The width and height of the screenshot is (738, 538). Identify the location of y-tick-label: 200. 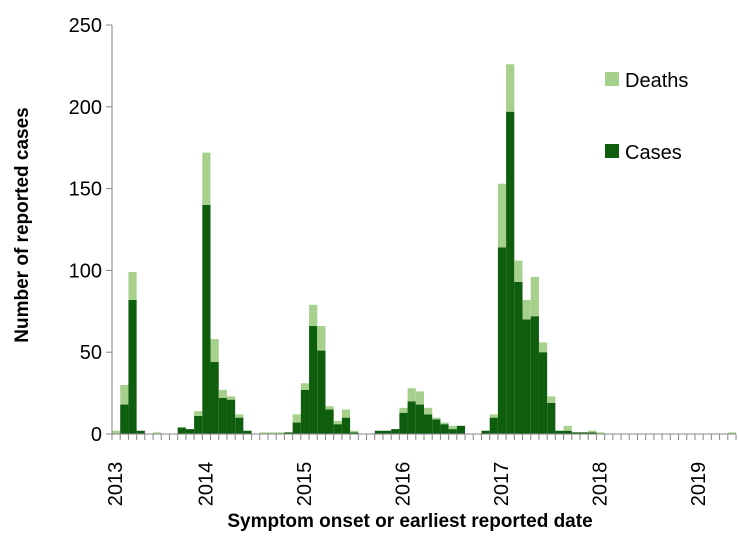
(85, 108).